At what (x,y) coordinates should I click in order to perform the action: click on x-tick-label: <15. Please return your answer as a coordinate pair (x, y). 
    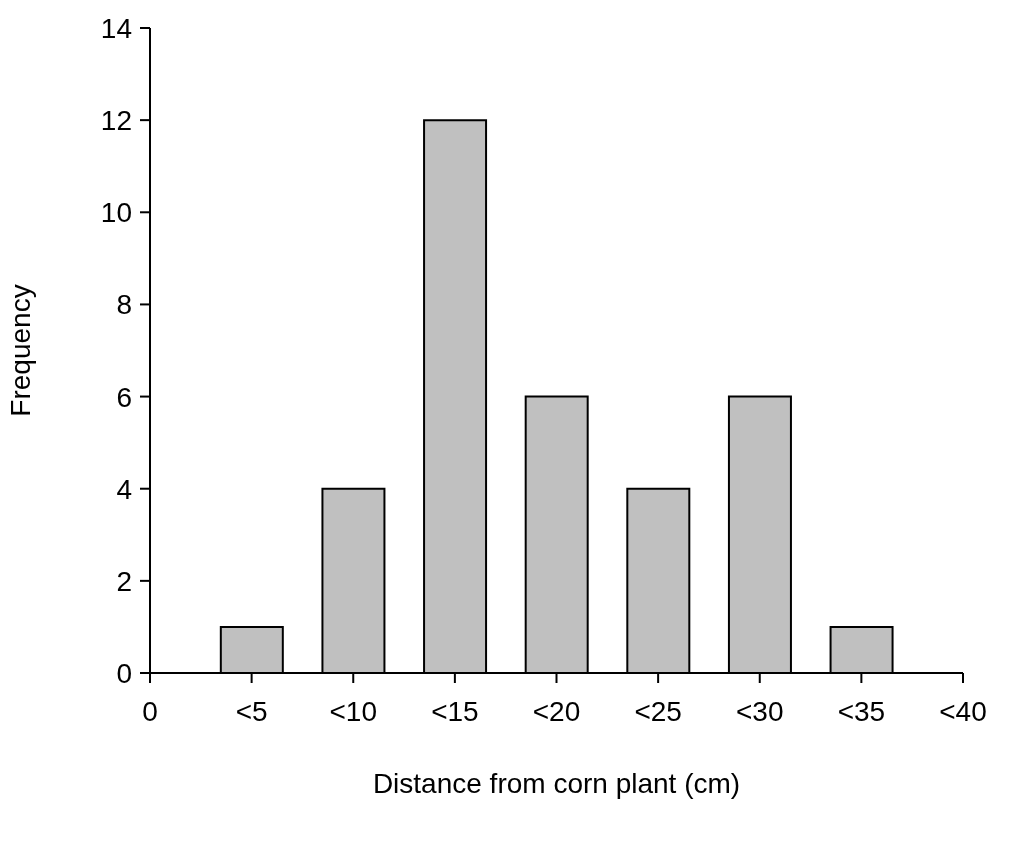
    Looking at the image, I should click on (455, 711).